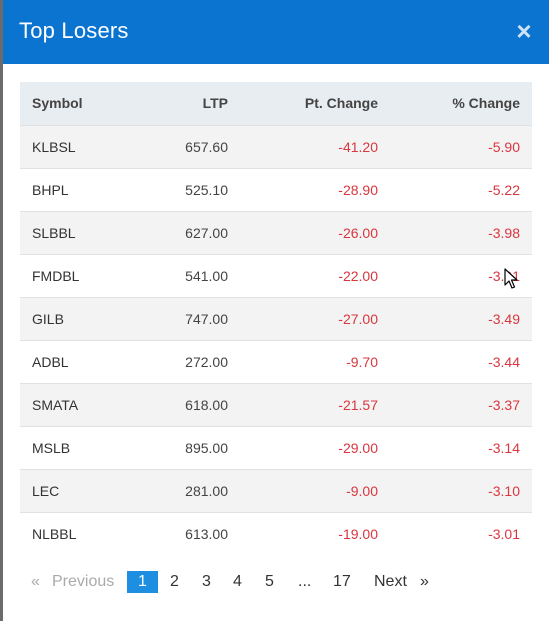 This screenshot has height=621, width=549. What do you see at coordinates (390, 581) in the screenshot?
I see `next-button: Next` at bounding box center [390, 581].